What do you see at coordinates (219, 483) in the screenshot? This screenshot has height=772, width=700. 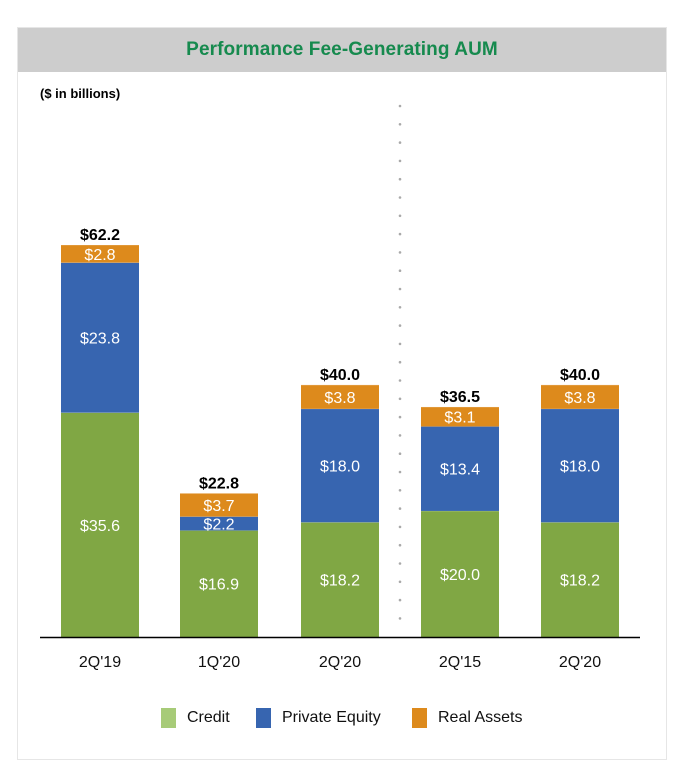 I see `bar-total-label: $22.8` at bounding box center [219, 483].